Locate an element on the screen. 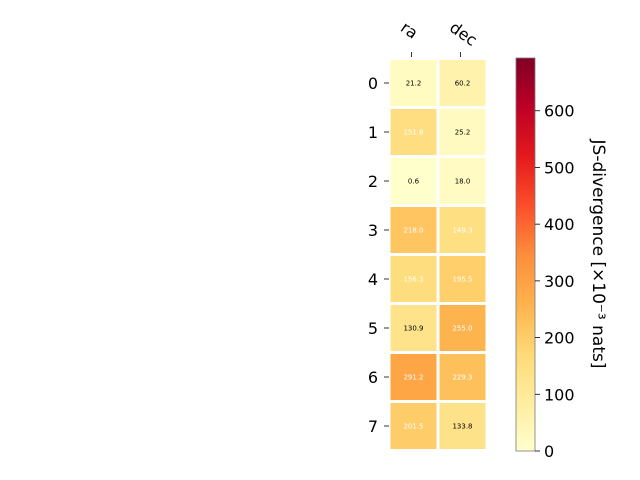  colorbar-tick-label: 0 is located at coordinates (549, 451).